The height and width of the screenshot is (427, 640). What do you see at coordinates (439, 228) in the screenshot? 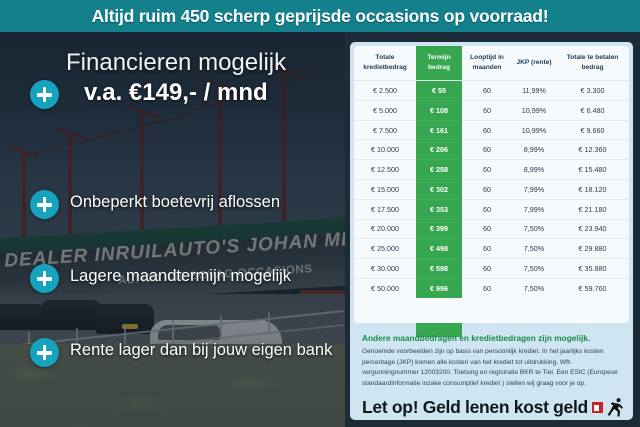
I see `cell-monthly-amount: € 399` at bounding box center [439, 228].